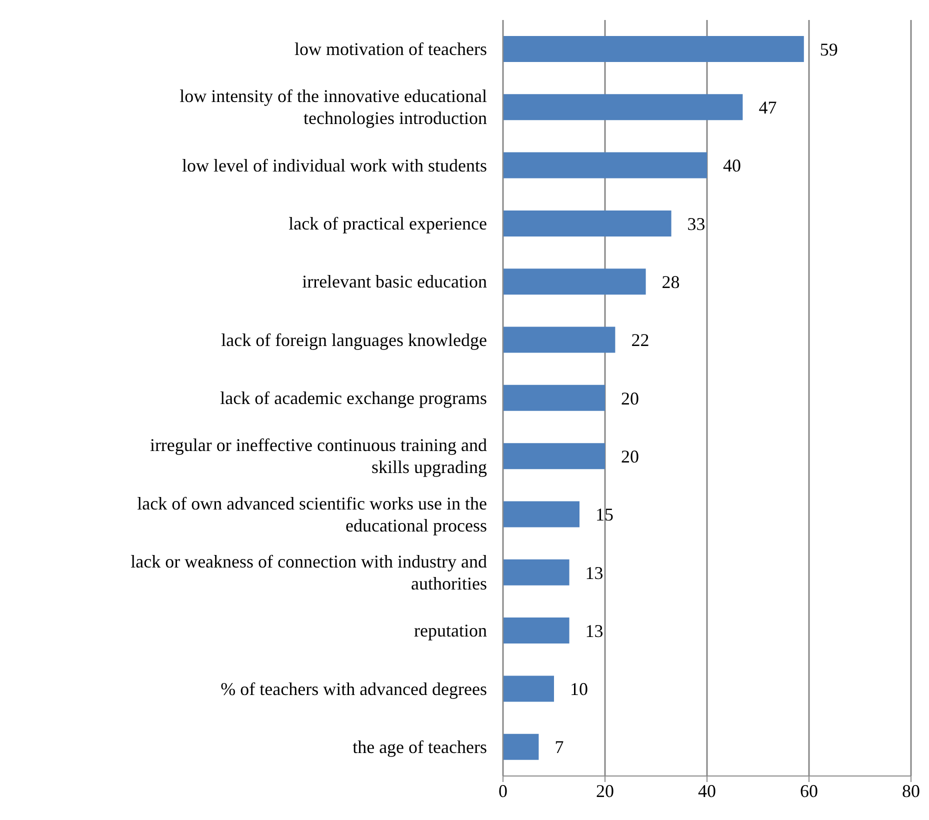 This screenshot has height=820, width=929. What do you see at coordinates (334, 165) in the screenshot?
I see `y-tick-label: low level of individual work with students` at bounding box center [334, 165].